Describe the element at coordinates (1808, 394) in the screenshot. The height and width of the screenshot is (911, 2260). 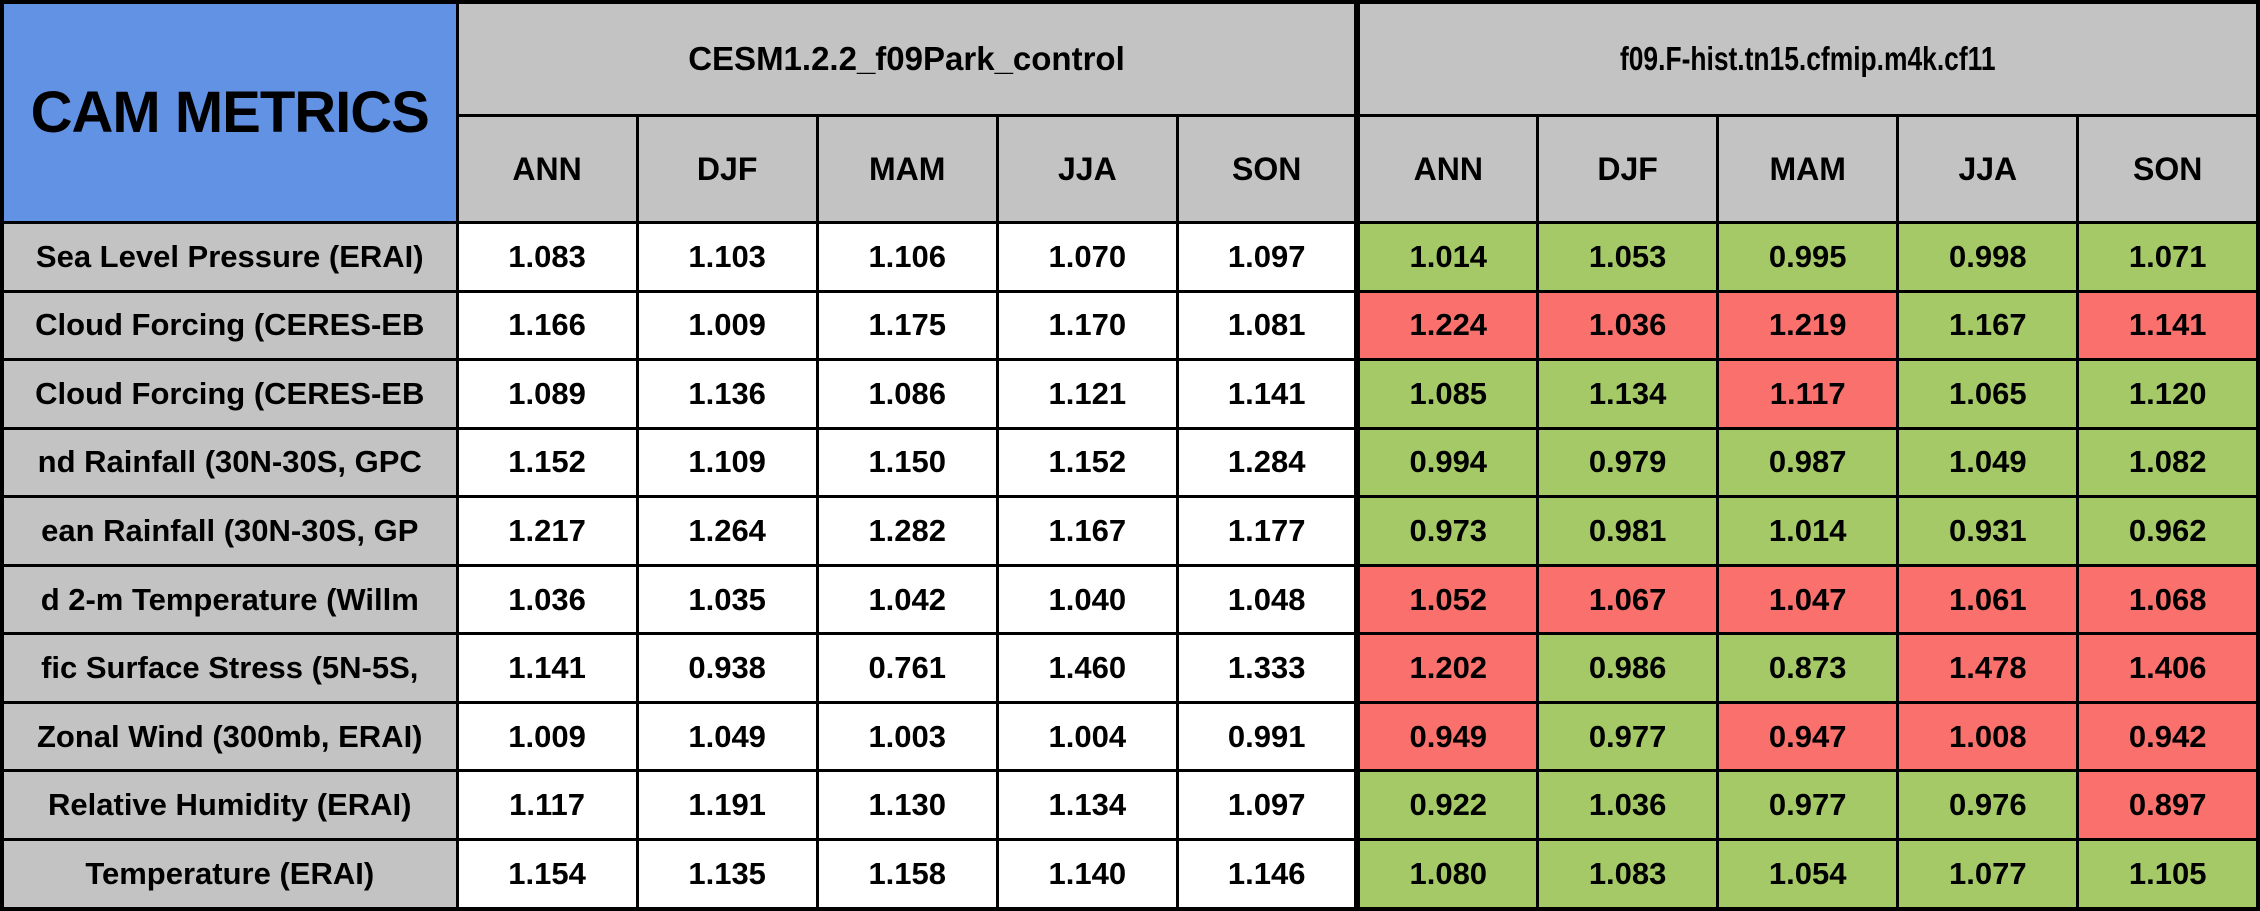
I see `experiment-value-cell: 1.117` at that location.